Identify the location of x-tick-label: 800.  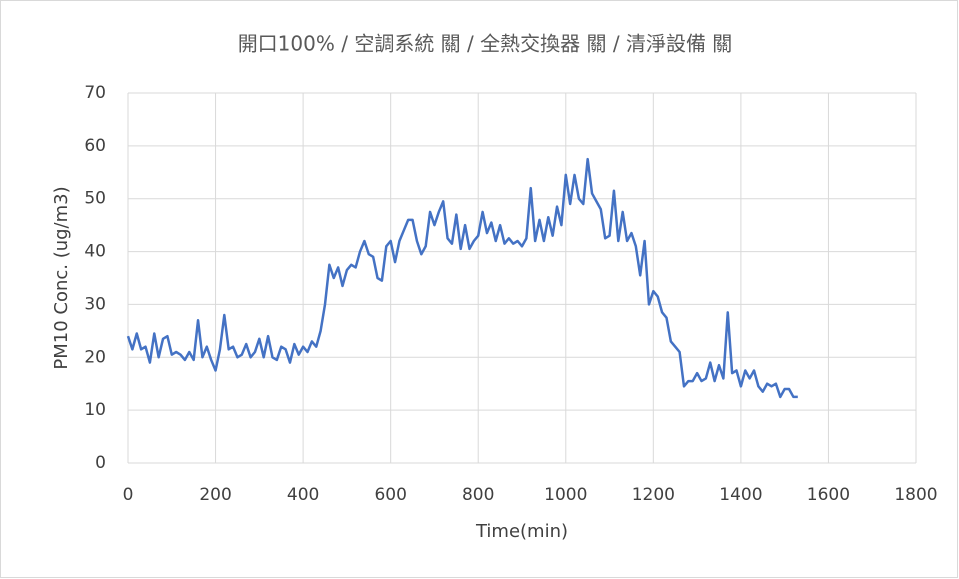
(478, 495).